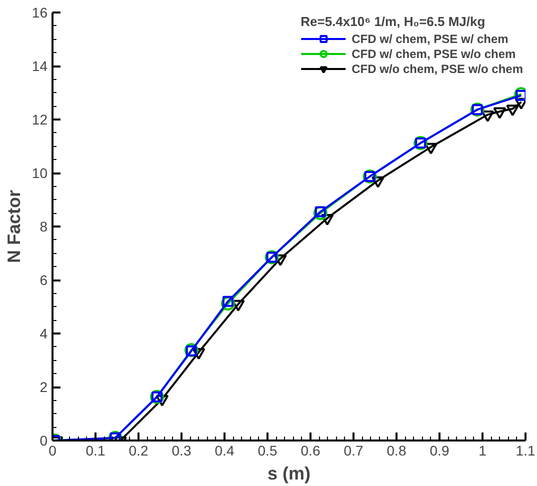  Describe the element at coordinates (440, 450) in the screenshot. I see `x-tick-label: 0.9` at that location.